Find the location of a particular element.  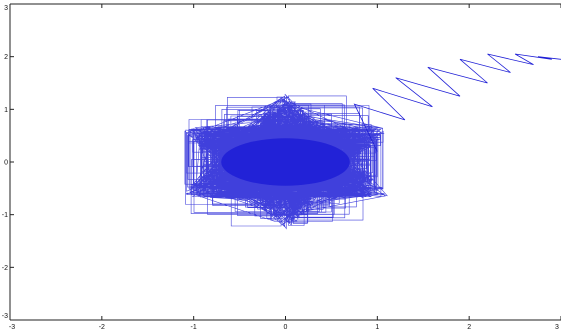

x-tick-label: 0 is located at coordinates (286, 327).